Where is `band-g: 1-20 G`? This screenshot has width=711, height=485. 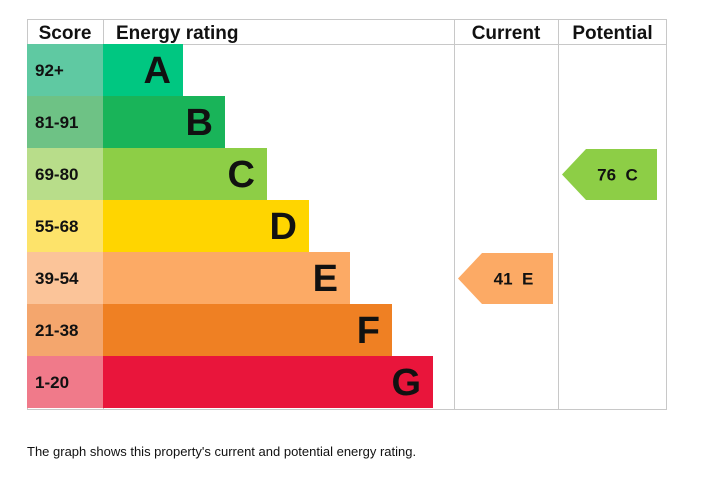
band-g: 1-20 G is located at coordinates (230, 382).